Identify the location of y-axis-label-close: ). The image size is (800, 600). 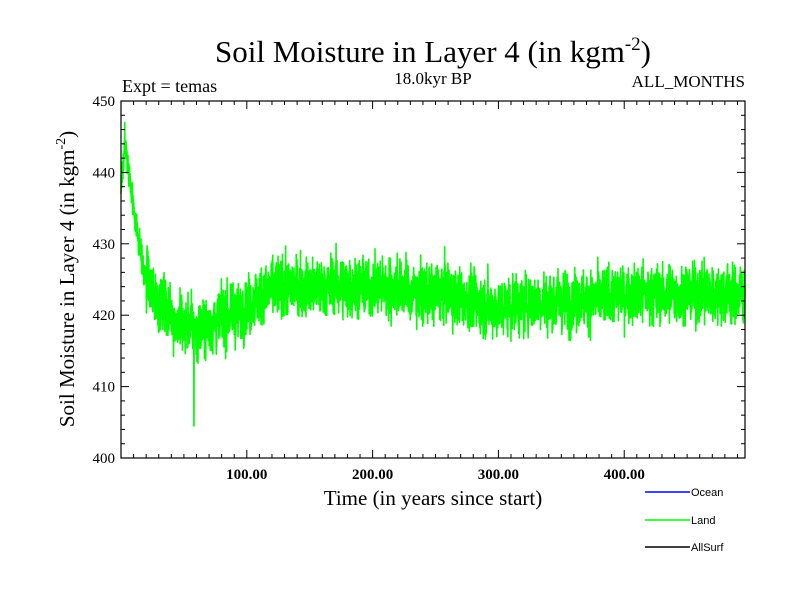
(67, 134).